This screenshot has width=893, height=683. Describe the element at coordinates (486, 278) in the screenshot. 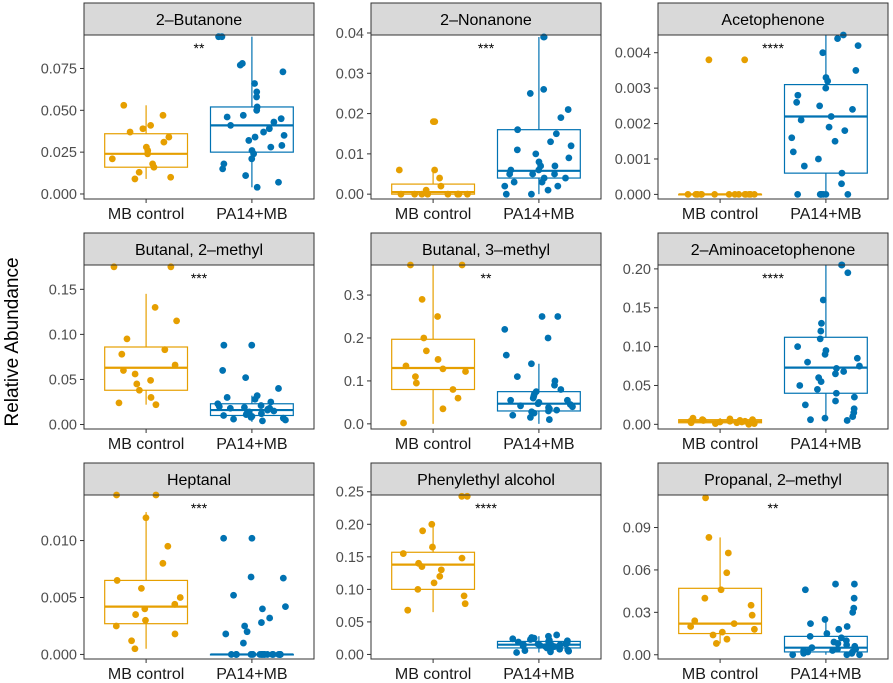

I see `significance-label: **` at that location.